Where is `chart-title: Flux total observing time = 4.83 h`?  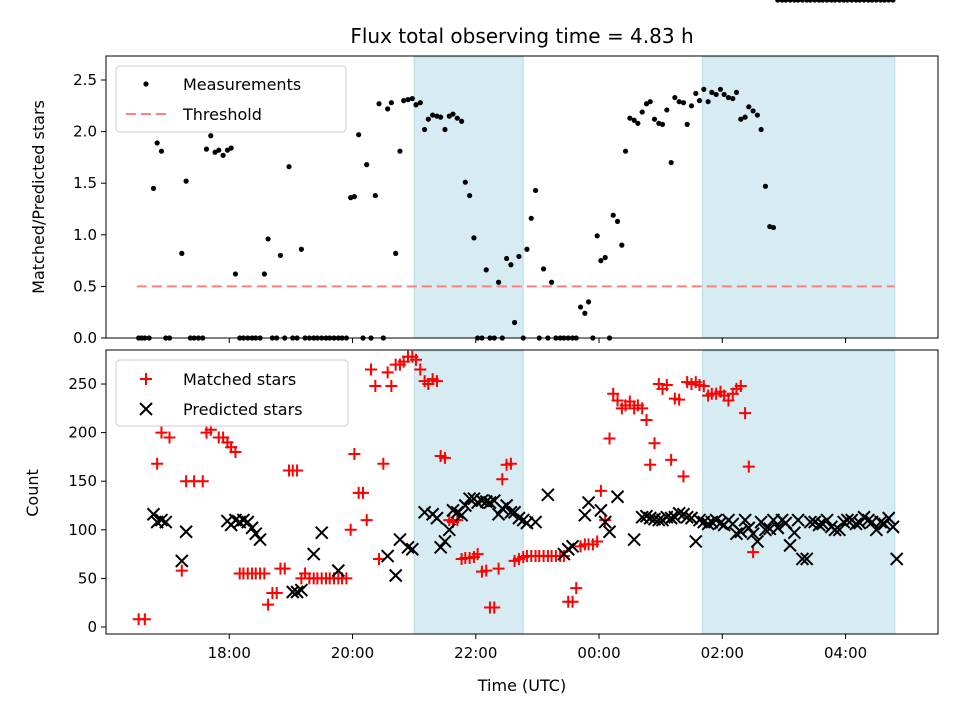 chart-title: Flux total observing time = 4.83 h is located at coordinates (521, 36).